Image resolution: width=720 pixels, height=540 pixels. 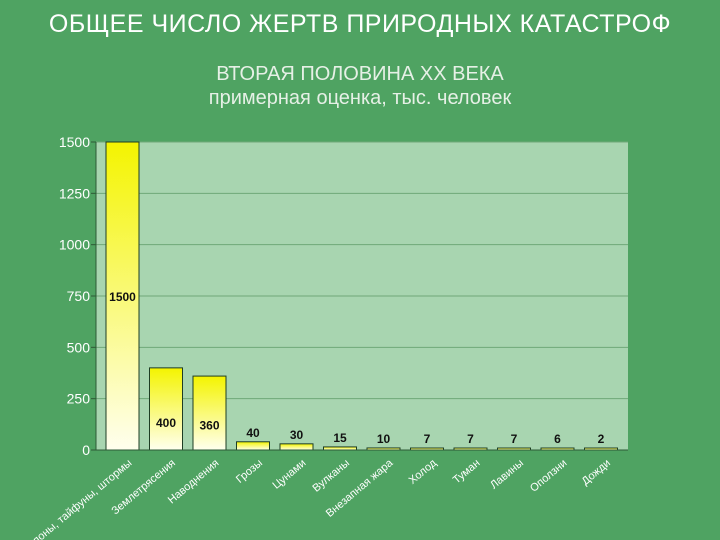 I want to click on chart-subtitle-line-1: ВТОРАЯ ПОЛОВИНА XX ВЕКА, so click(x=360, y=74).